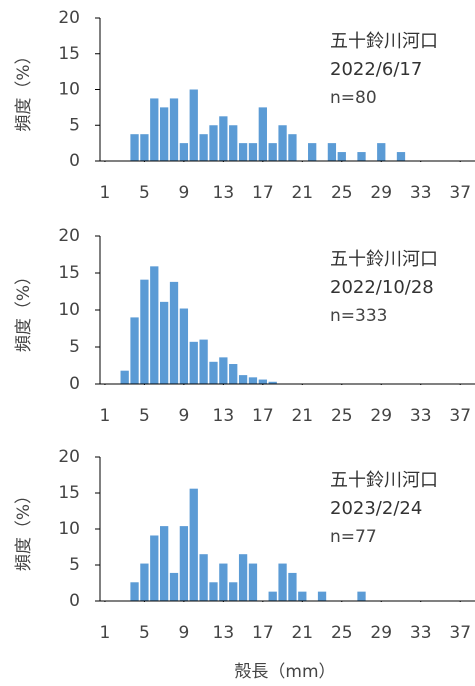 The height and width of the screenshot is (686, 475). Describe the element at coordinates (353, 98) in the screenshot. I see `annotation: n=80` at that location.